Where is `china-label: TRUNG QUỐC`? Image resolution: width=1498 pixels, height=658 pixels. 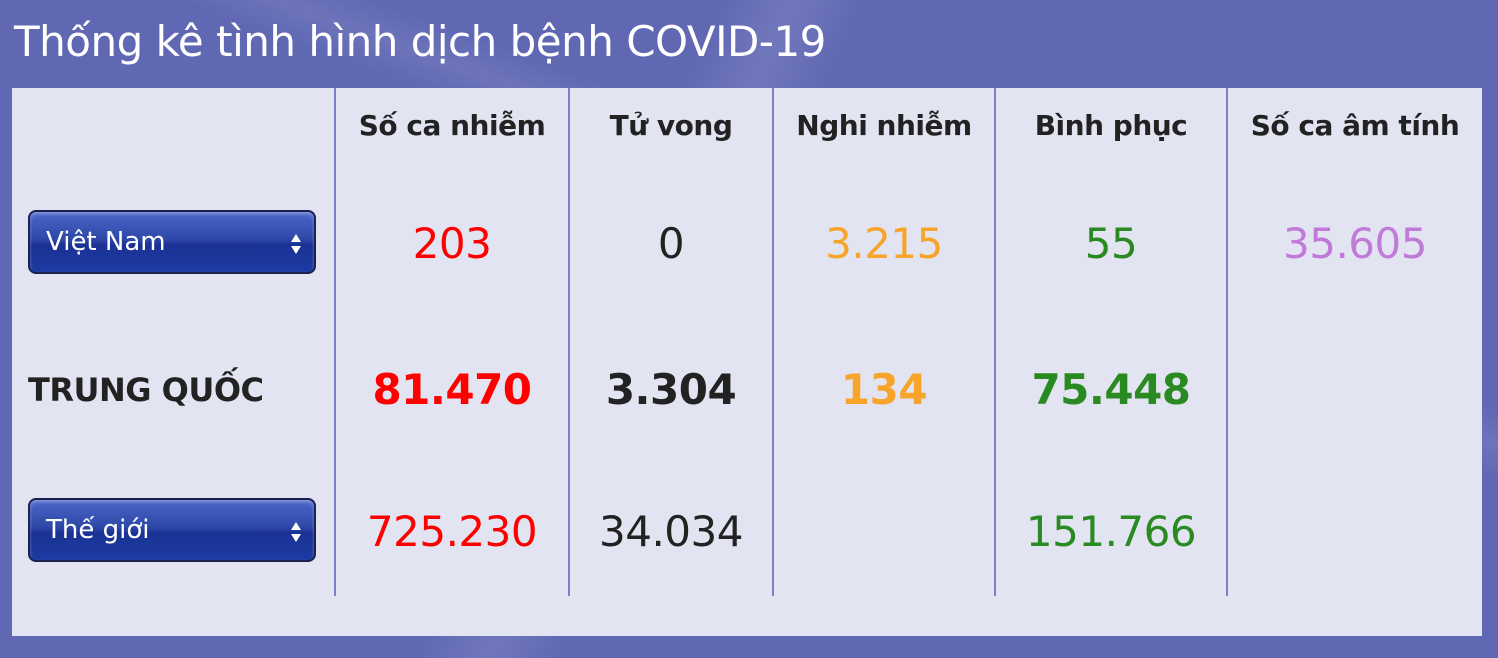 china-label: TRUNG QUỐC is located at coordinates (146, 390).